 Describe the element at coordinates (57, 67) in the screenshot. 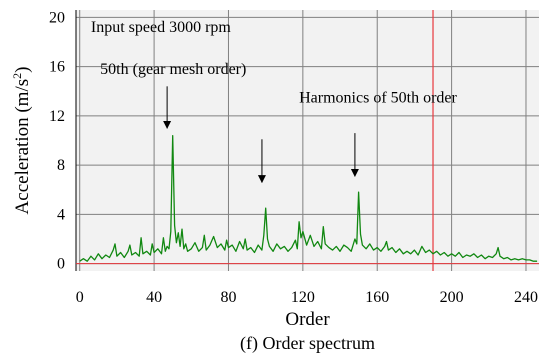

I see `y-tick-label: 16` at that location.